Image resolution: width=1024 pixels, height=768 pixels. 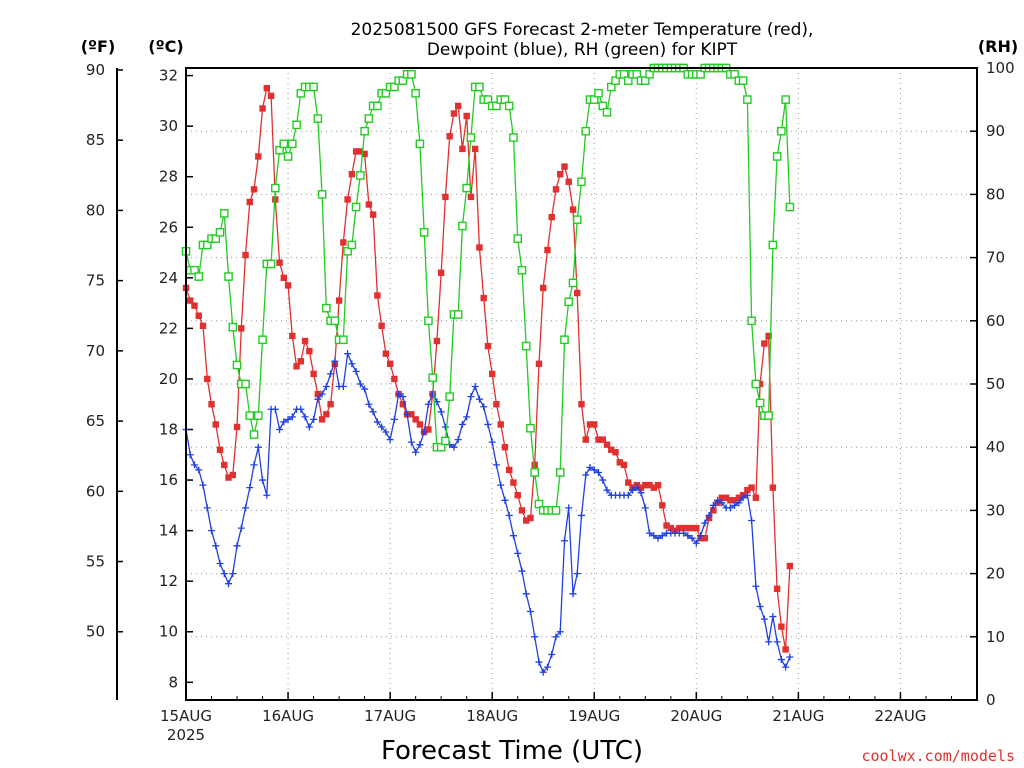 I want to click on time-tick-label: 19AUG, so click(x=594, y=716).